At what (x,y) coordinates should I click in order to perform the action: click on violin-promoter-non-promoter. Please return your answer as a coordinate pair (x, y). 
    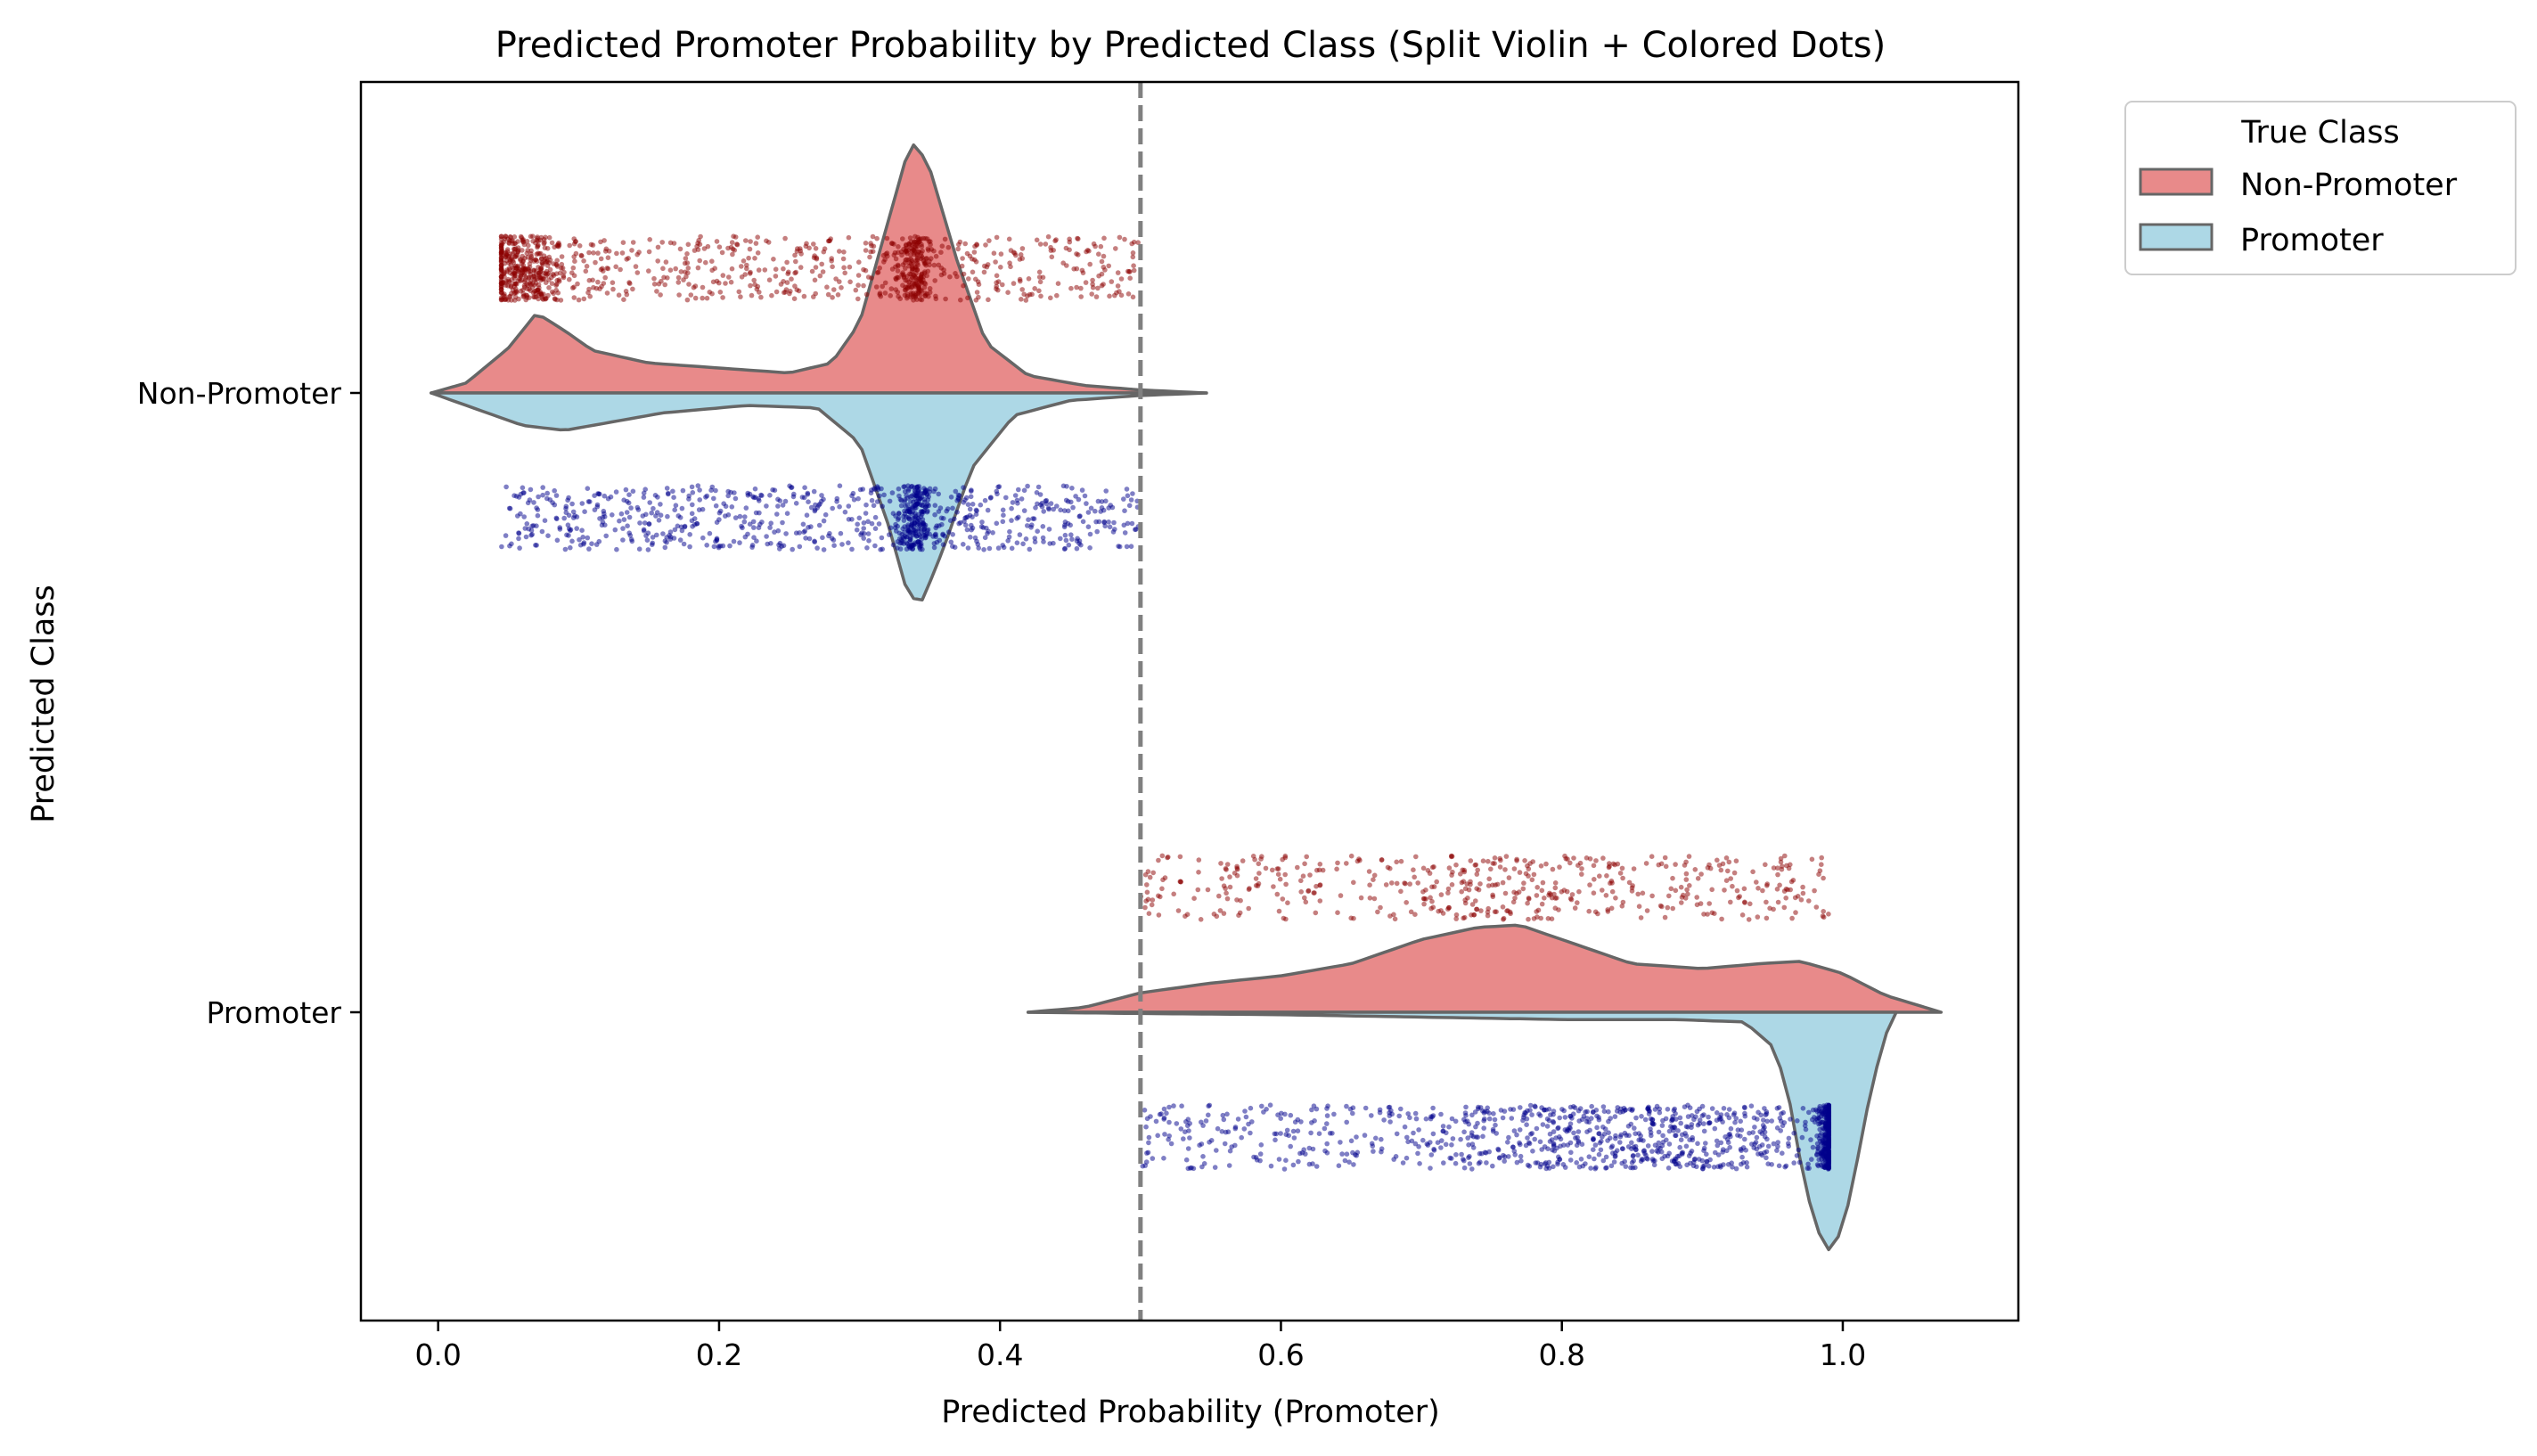
    Looking at the image, I should click on (1485, 969).